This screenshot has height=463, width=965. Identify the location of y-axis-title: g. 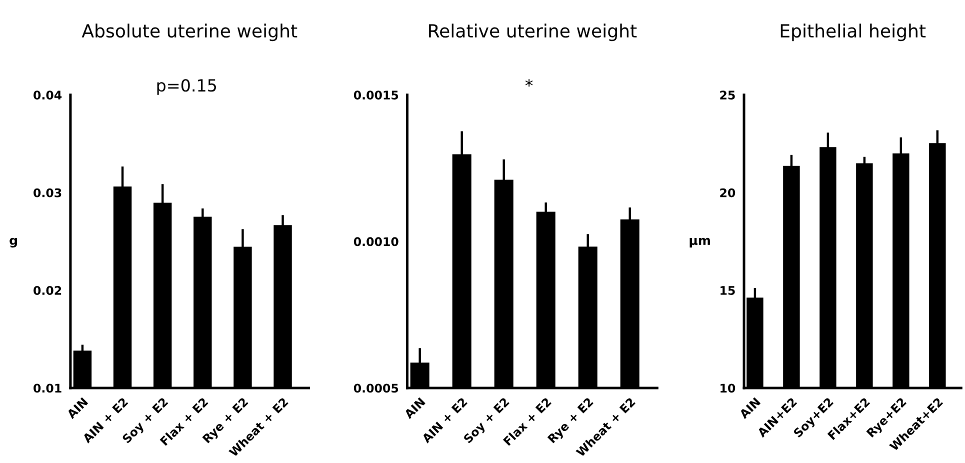
(13, 243).